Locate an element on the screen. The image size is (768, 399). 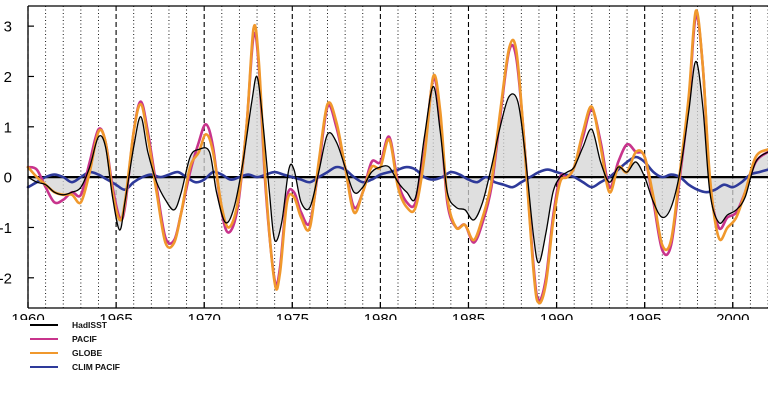
x-tick-label: 2000 is located at coordinates (732, 315).